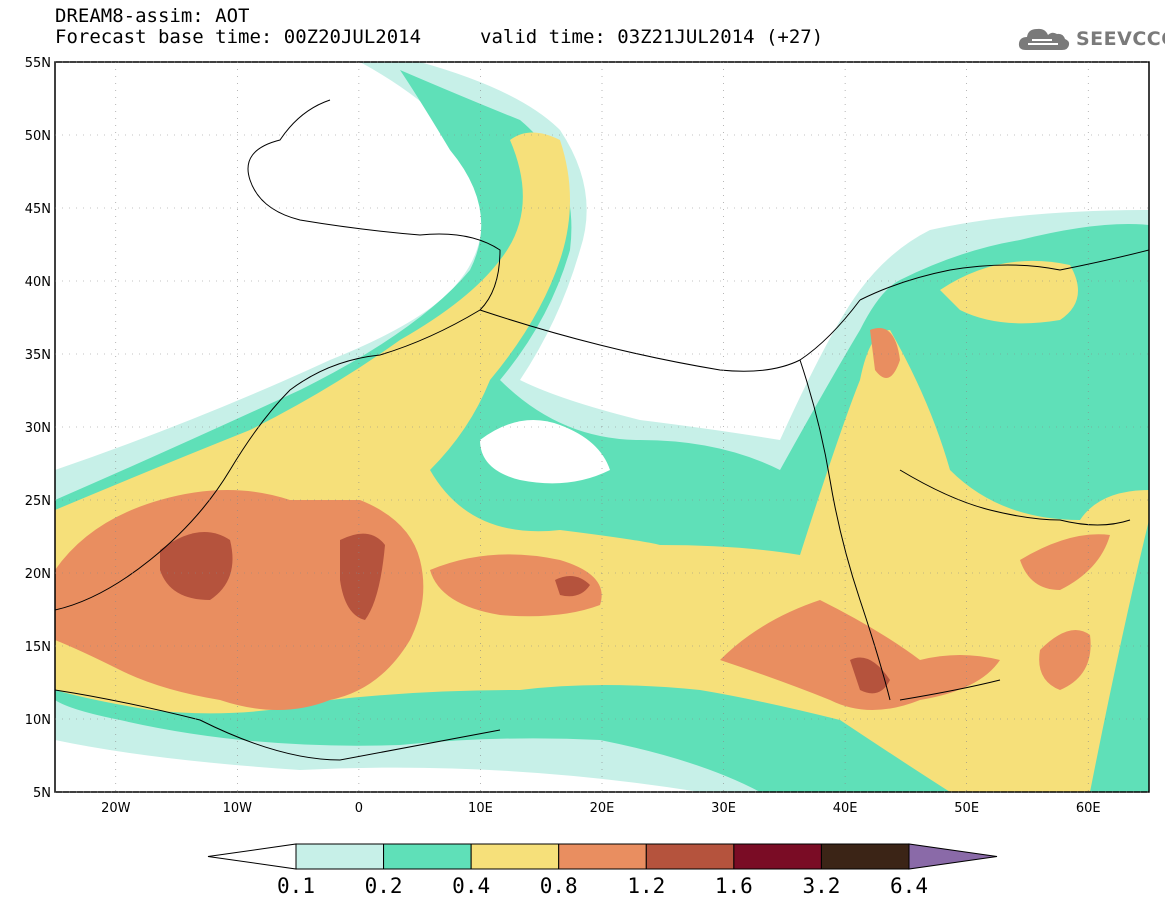 This screenshot has width=1165, height=905. I want to click on lon-tick-label: 50E, so click(966, 808).